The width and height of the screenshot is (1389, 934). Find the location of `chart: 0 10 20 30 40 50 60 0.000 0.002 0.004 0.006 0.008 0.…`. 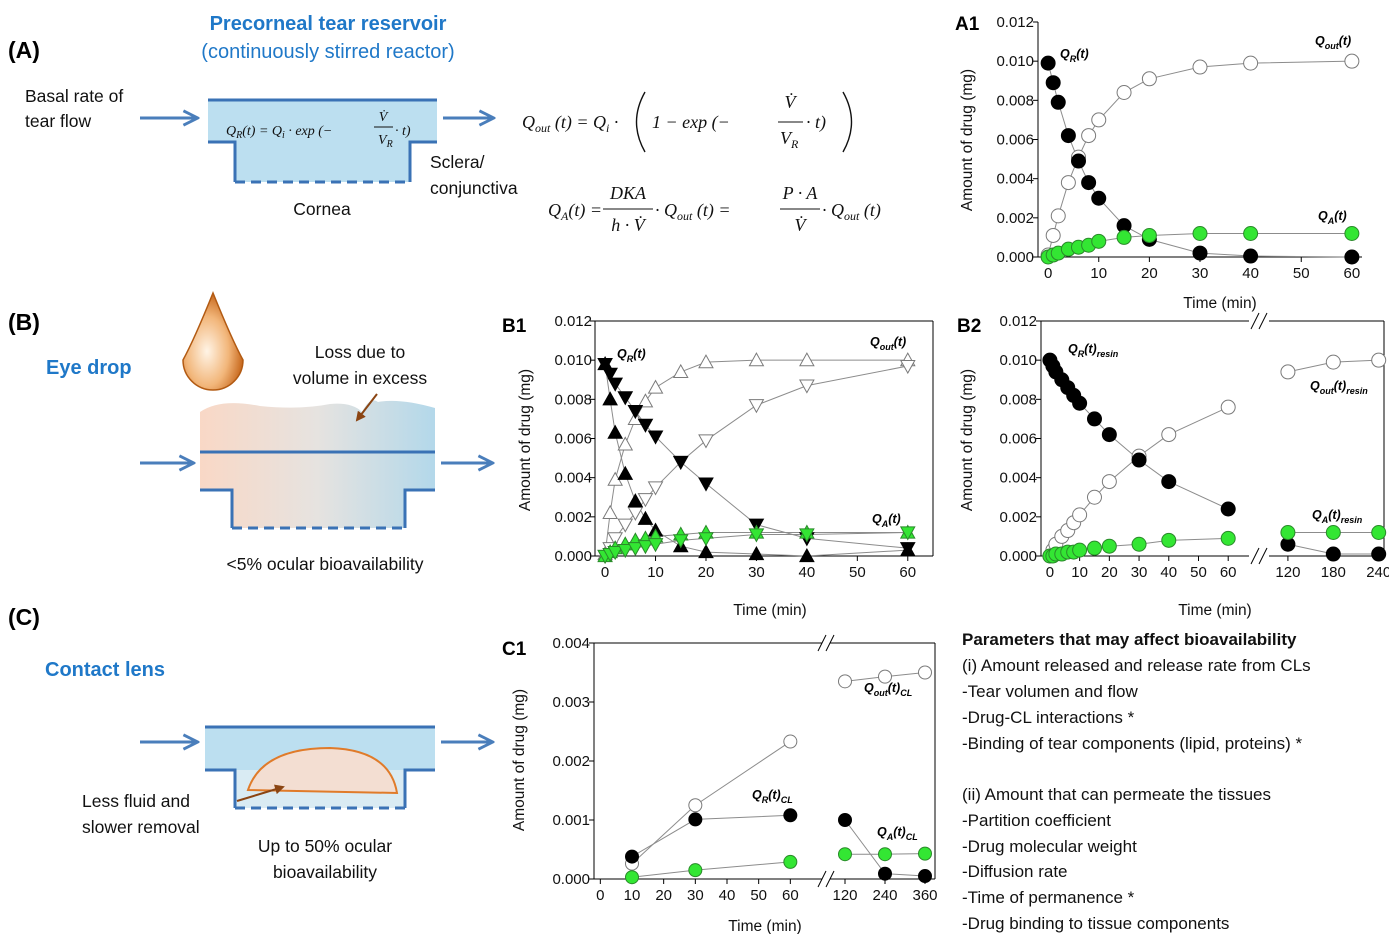

chart: 0 10 20 30 40 50 60 0.000 0.002 0.004 0.006 0.008 0.… is located at coordinates (1158, 163).